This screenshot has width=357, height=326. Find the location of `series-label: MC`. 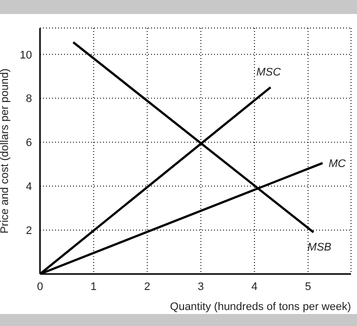

series-label: MC is located at coordinates (337, 164).